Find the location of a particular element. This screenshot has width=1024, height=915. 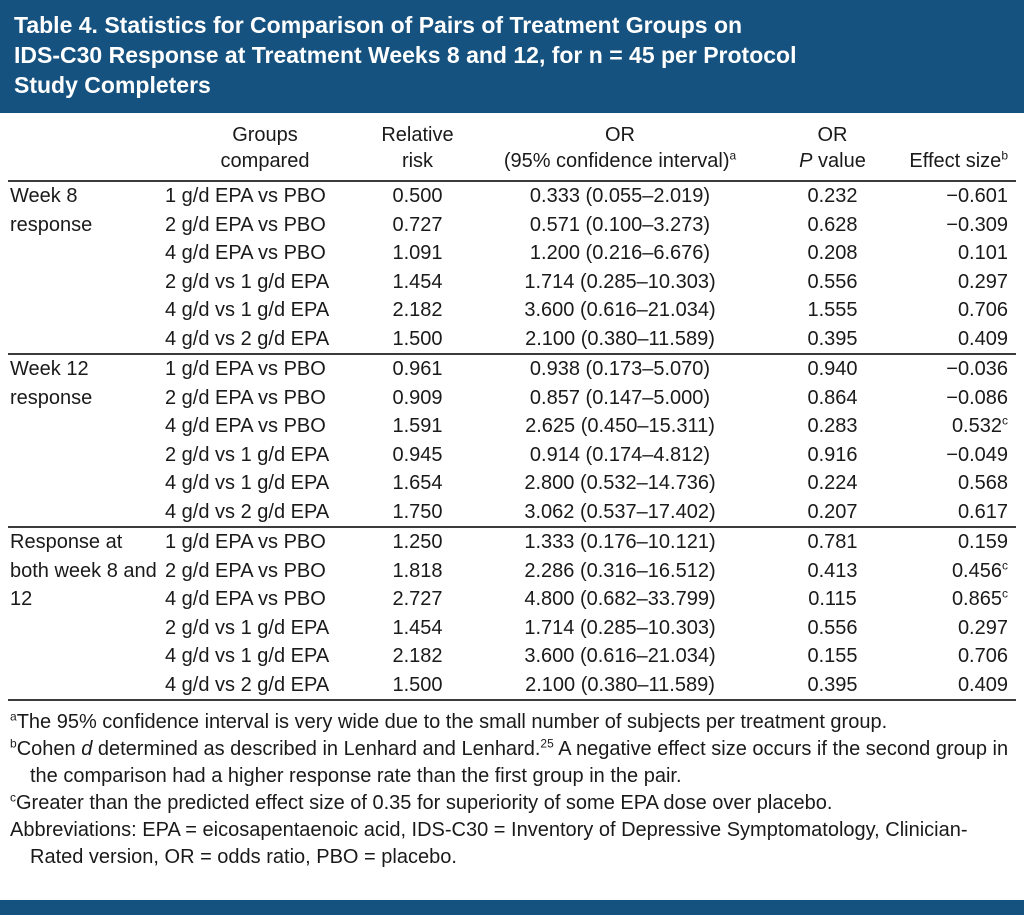

cell-or_ci: 3.062 (0.537–17.402) is located at coordinates (620, 511).